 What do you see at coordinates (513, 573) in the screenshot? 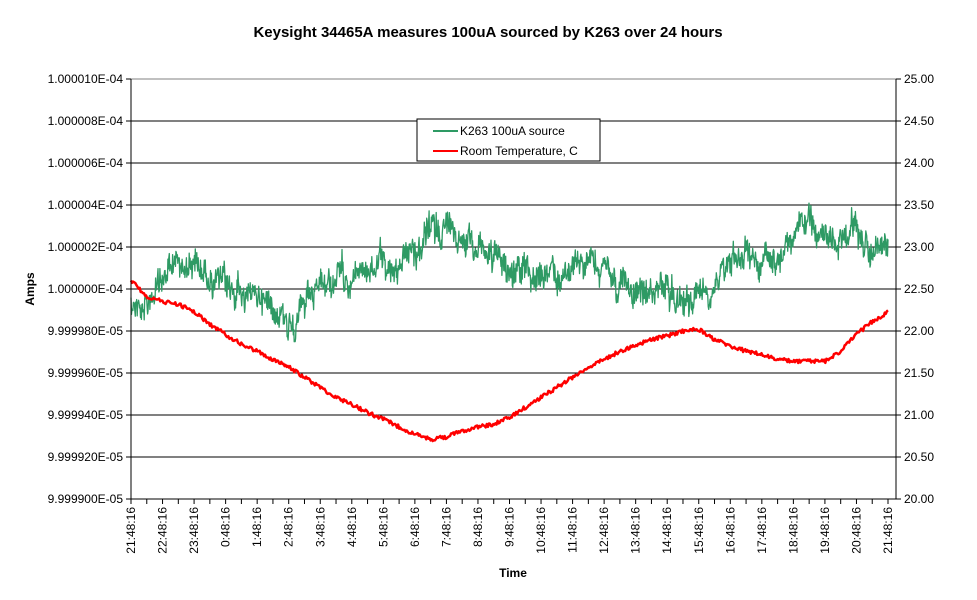
I see `x-axis-label: Time` at bounding box center [513, 573].